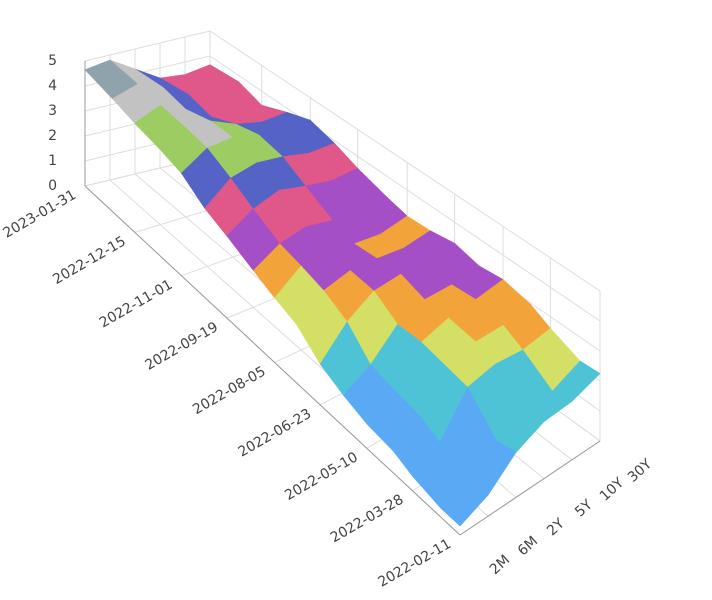  I want to click on z-grid-line, so click(147, 46).